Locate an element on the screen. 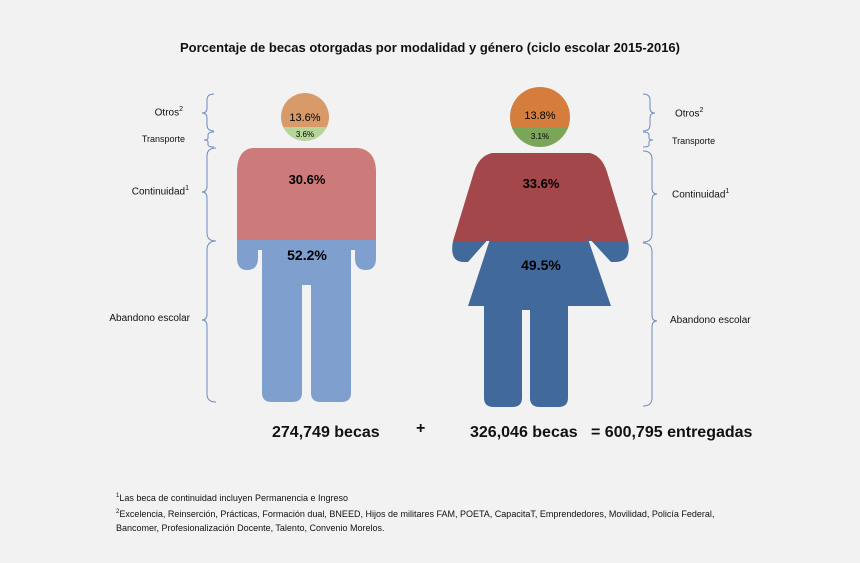  label-right-abandono: Abandono escolar is located at coordinates (710, 320).